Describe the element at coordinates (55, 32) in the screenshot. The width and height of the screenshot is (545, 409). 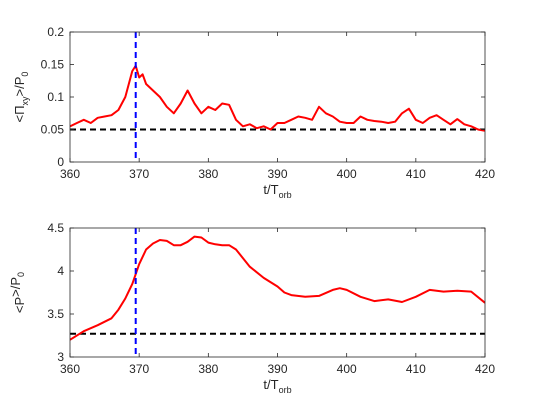
I see `top-y-tick-label: 0.2` at that location.